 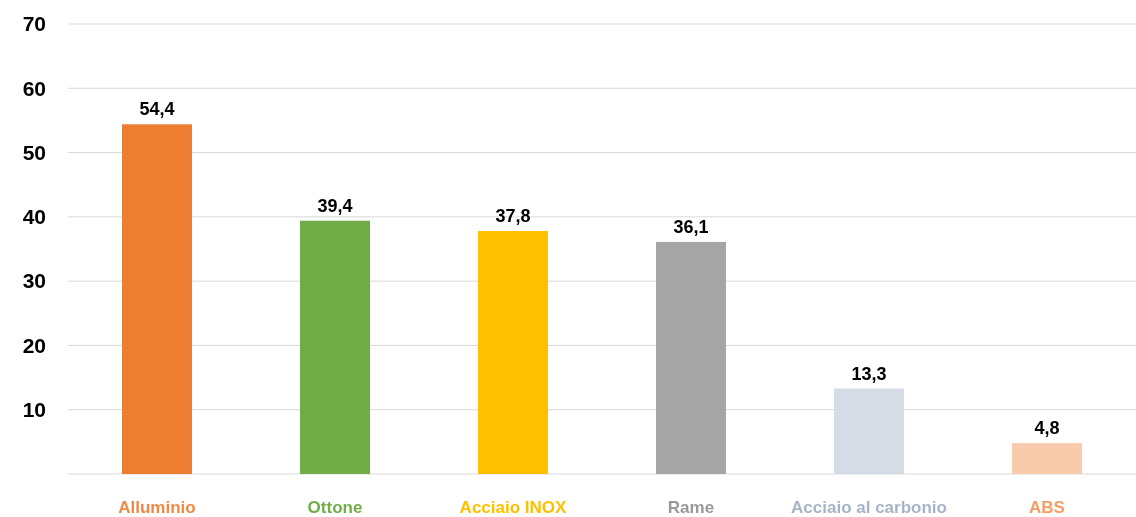 I want to click on y-tick-label: 30, so click(x=34, y=281).